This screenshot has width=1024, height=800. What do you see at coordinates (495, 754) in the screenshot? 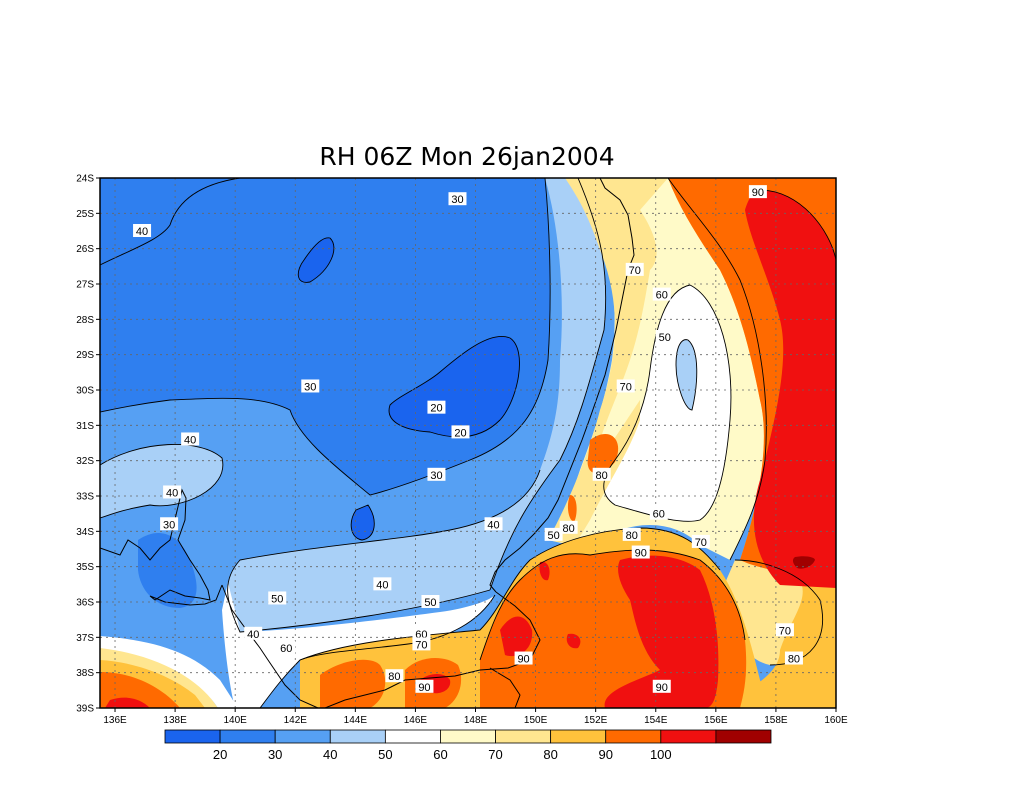
I see `colorbar-label: 70` at bounding box center [495, 754].